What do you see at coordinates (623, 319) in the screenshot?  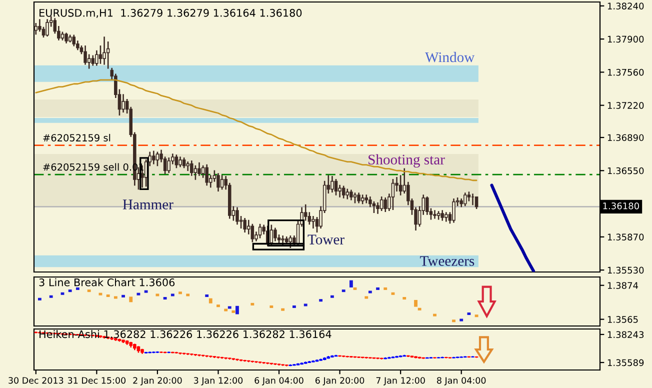 I see `y-tick-label: 1.3565` at bounding box center [623, 319].